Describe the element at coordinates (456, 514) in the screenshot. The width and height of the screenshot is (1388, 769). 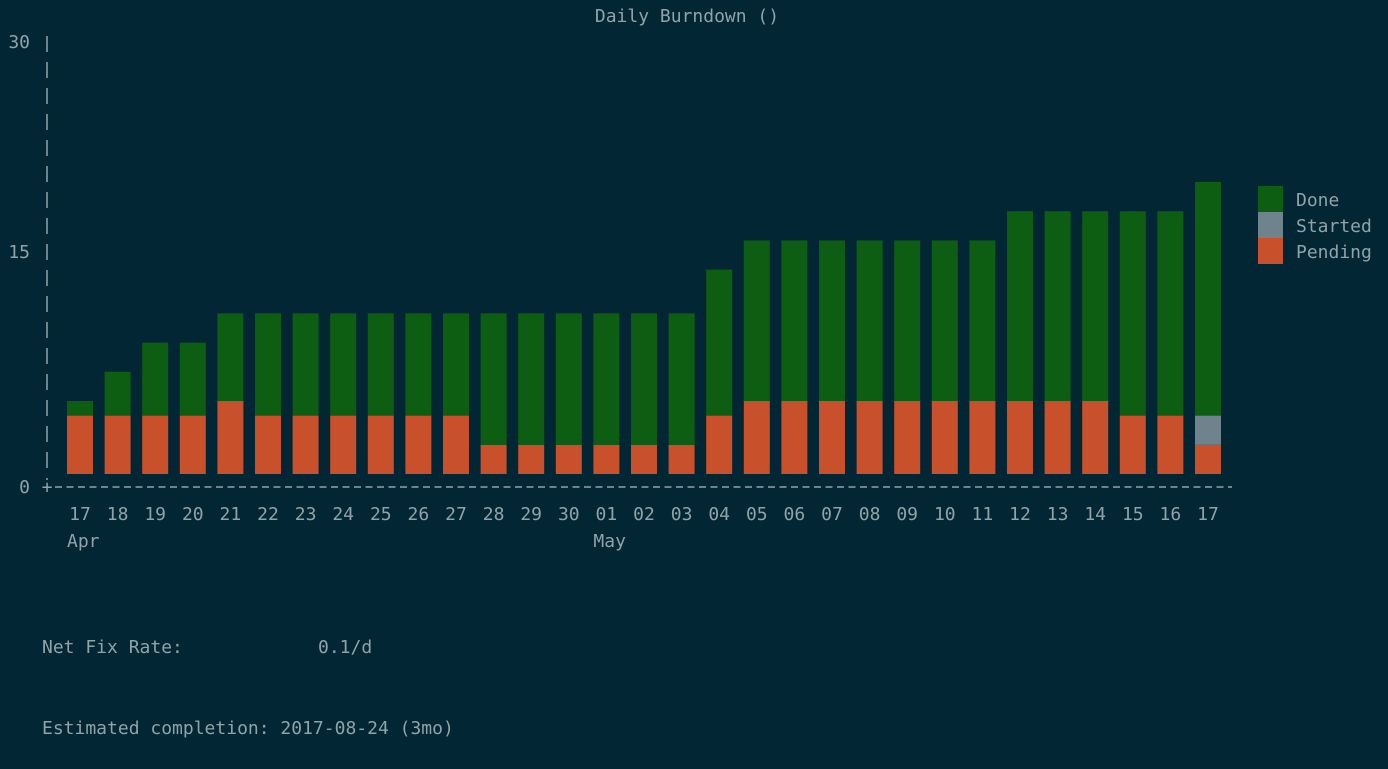
I see `x-tick-label: 27` at that location.